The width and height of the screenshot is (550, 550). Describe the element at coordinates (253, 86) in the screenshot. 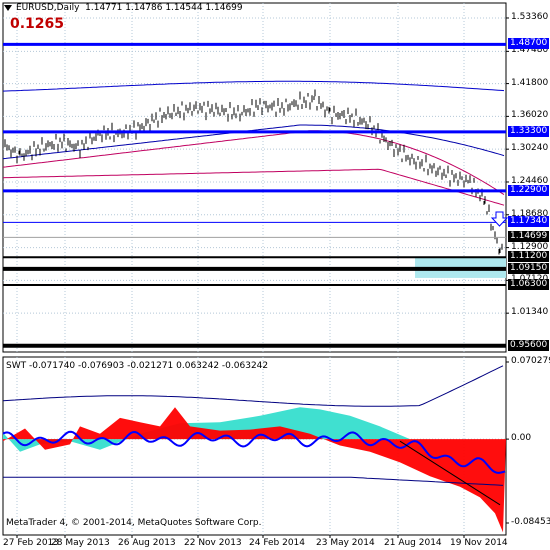

I see `ma-upper-band` at that location.